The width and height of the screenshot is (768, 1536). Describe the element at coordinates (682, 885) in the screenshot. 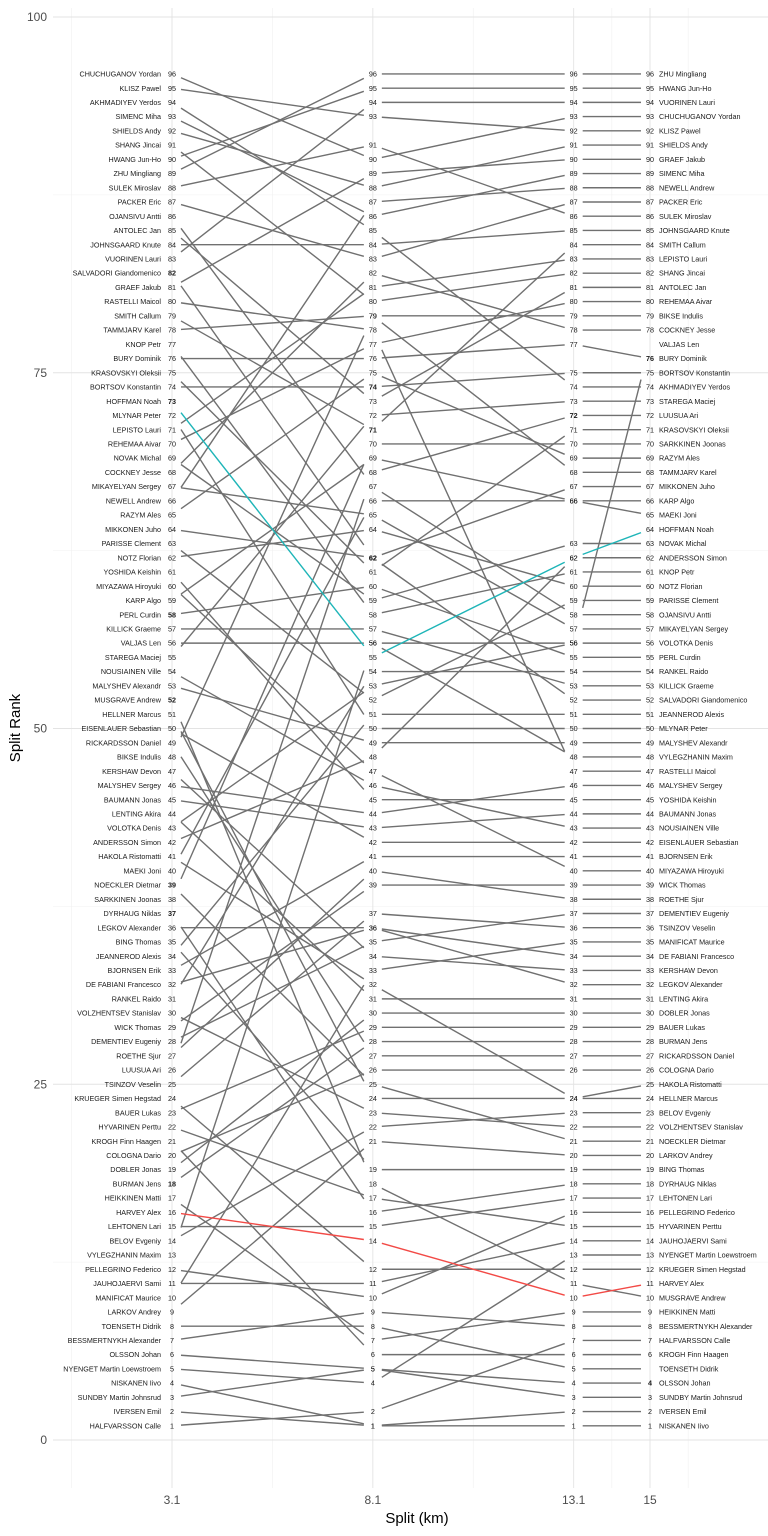

I see `finish-name-label-wick-thomas: WICK Thomas` at that location.